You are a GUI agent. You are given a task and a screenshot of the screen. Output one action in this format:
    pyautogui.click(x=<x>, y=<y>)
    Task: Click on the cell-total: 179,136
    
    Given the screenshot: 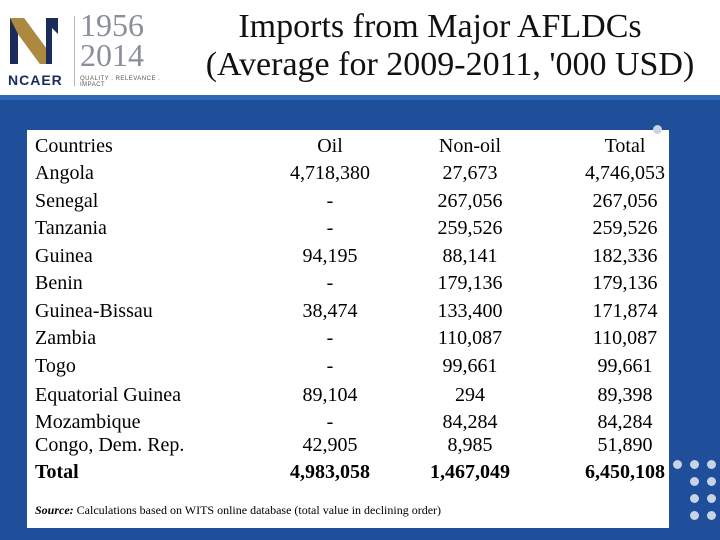 What is the action you would take?
    pyautogui.click(x=625, y=283)
    